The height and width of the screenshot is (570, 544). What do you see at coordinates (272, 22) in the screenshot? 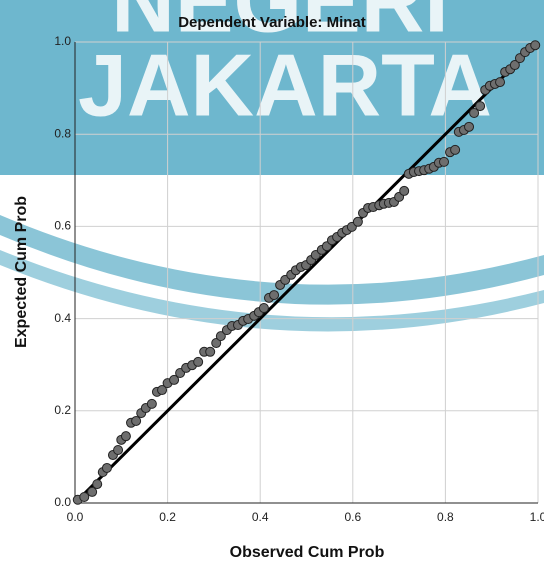
I see `chart-title: Dependent Variable: Minat` at bounding box center [272, 22].